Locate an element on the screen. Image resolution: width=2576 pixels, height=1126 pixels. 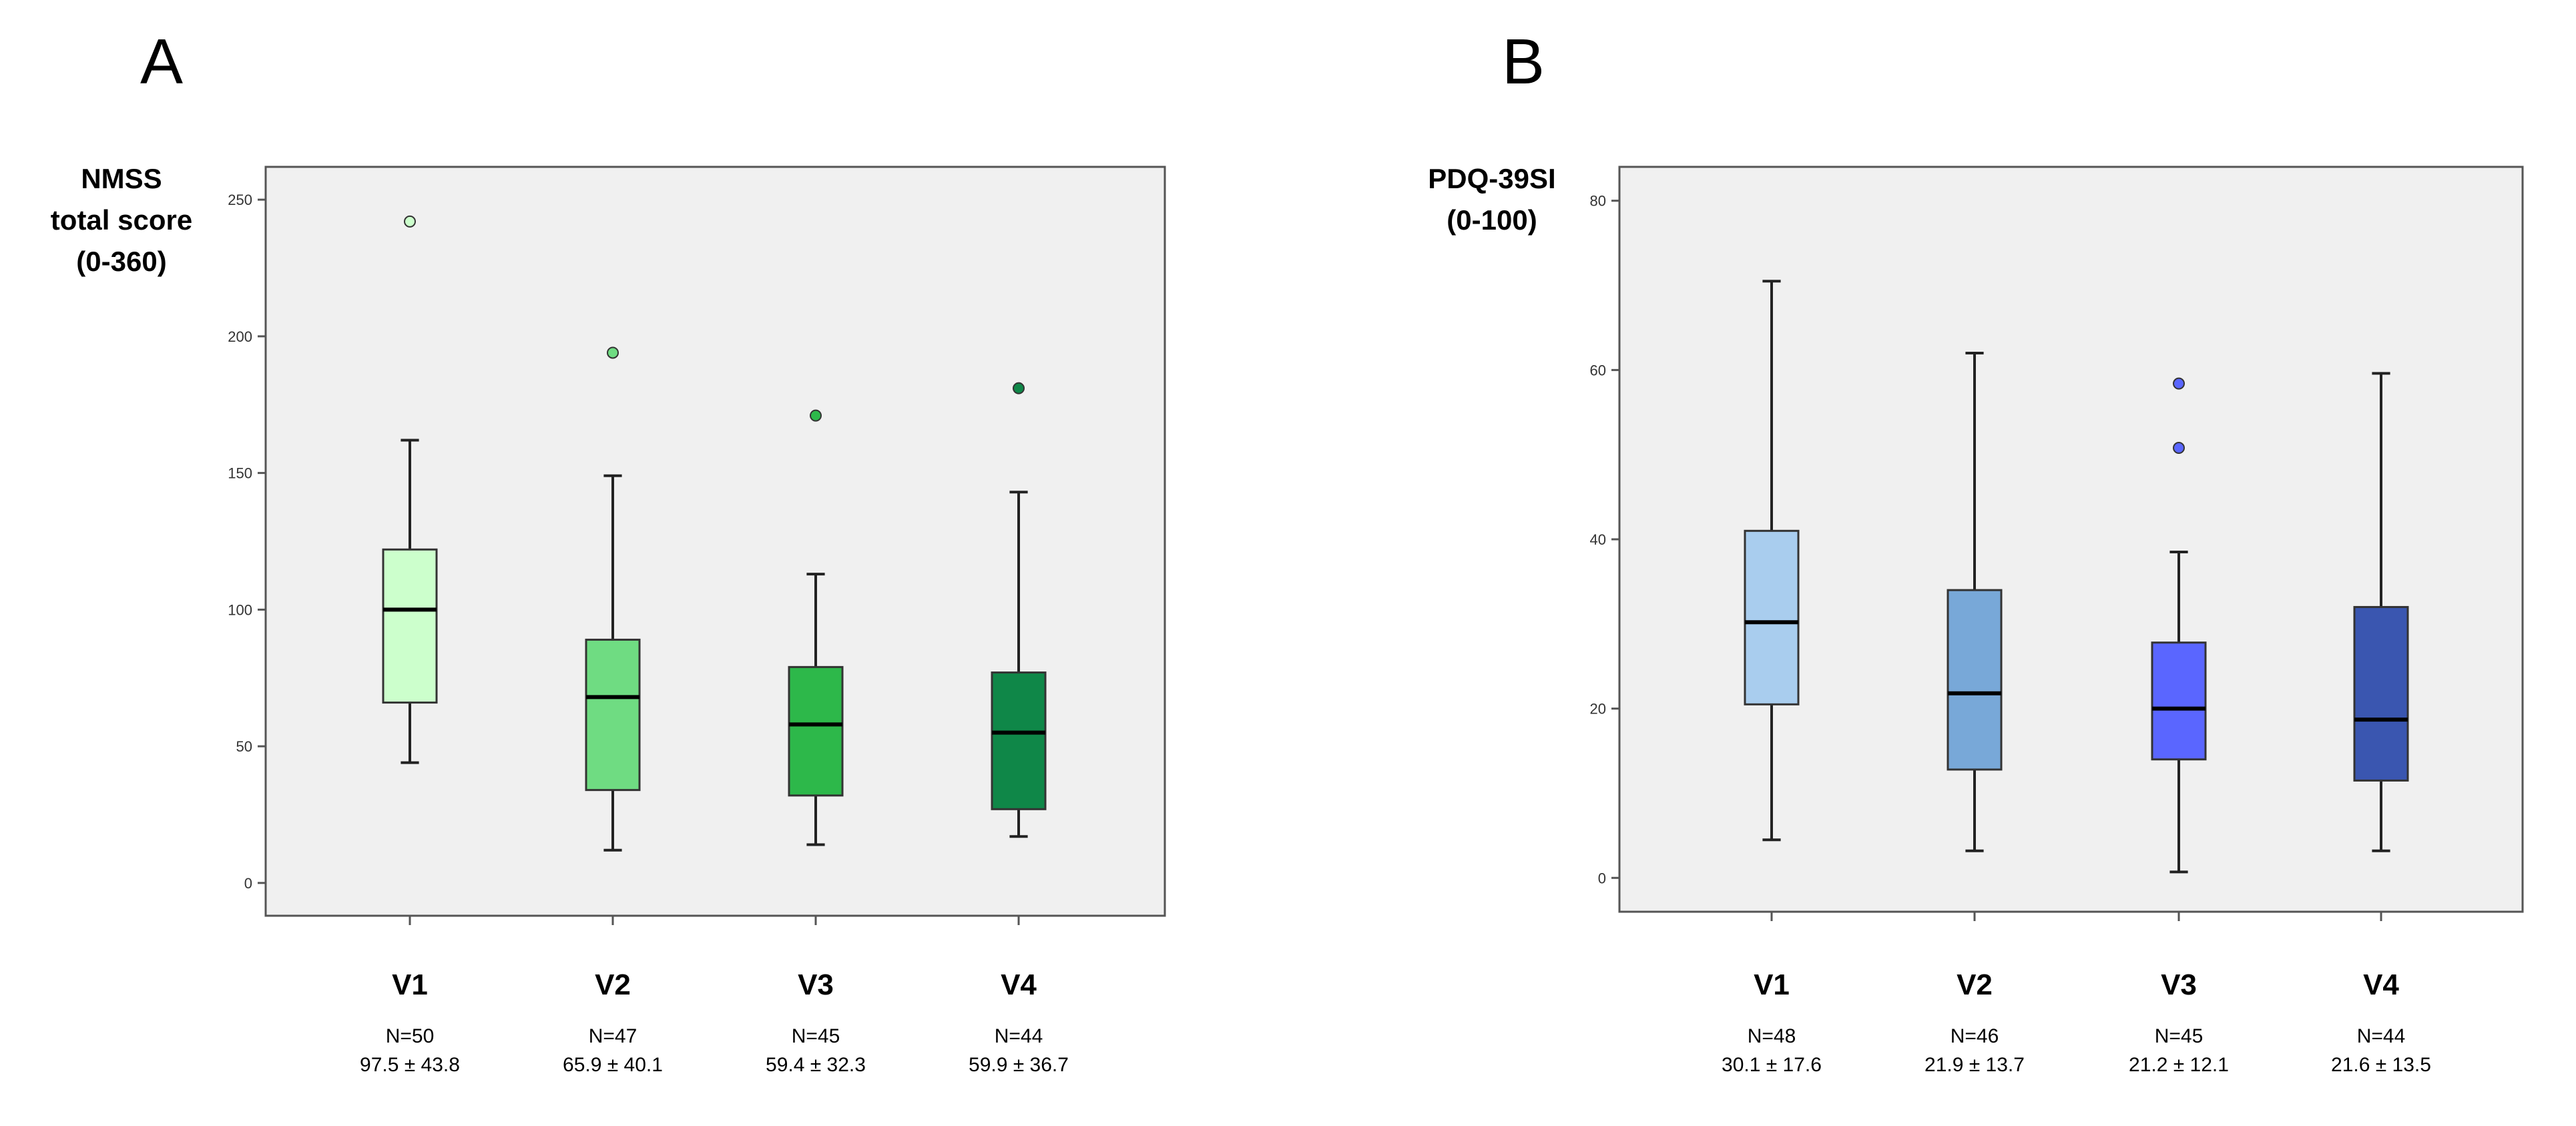
mean-sd-label: 30.1 ± 17.6 is located at coordinates (1772, 1065).